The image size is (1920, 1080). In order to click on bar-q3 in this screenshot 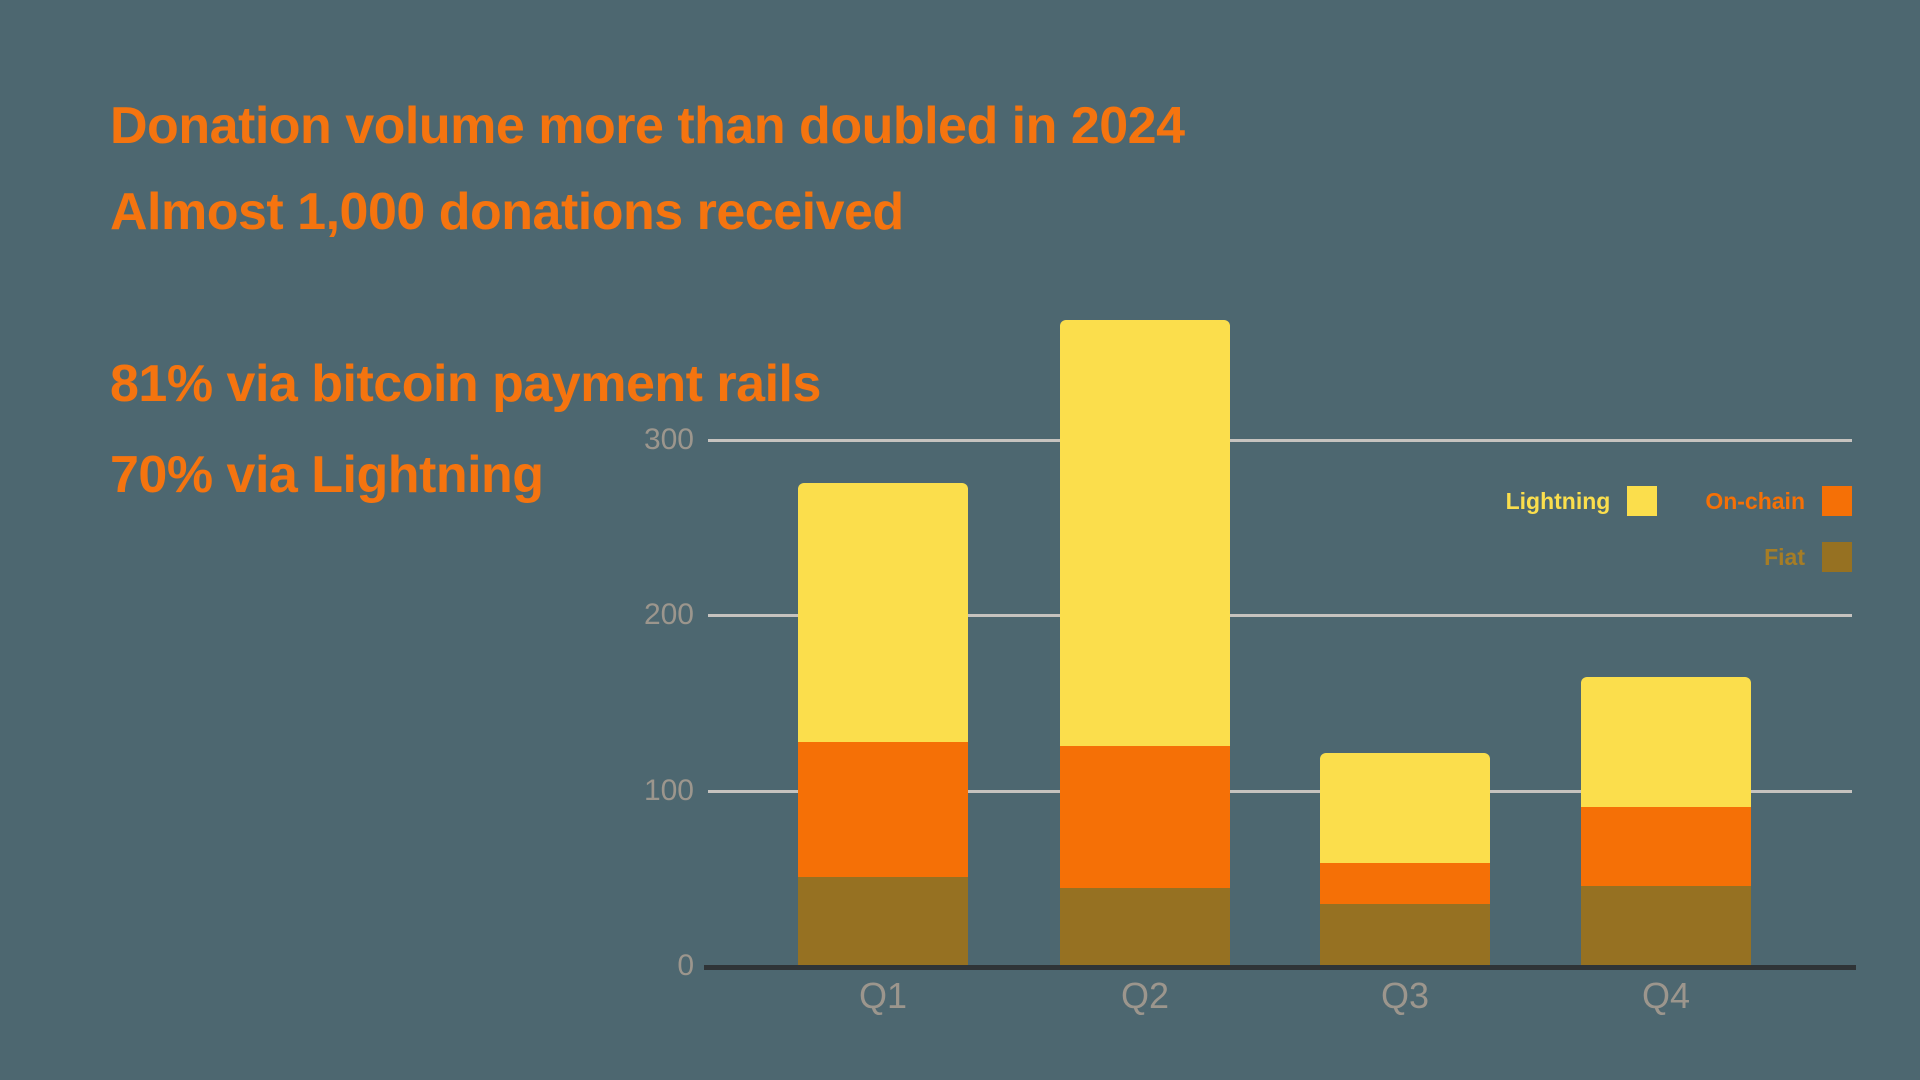, I will do `click(1405, 858)`.